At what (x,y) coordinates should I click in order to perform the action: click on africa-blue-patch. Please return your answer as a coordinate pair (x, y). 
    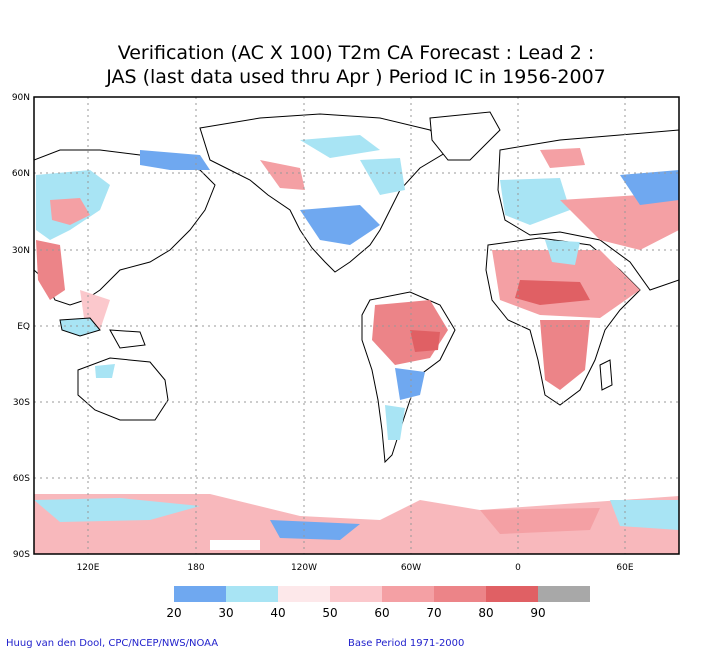
    Looking at the image, I should click on (562, 252).